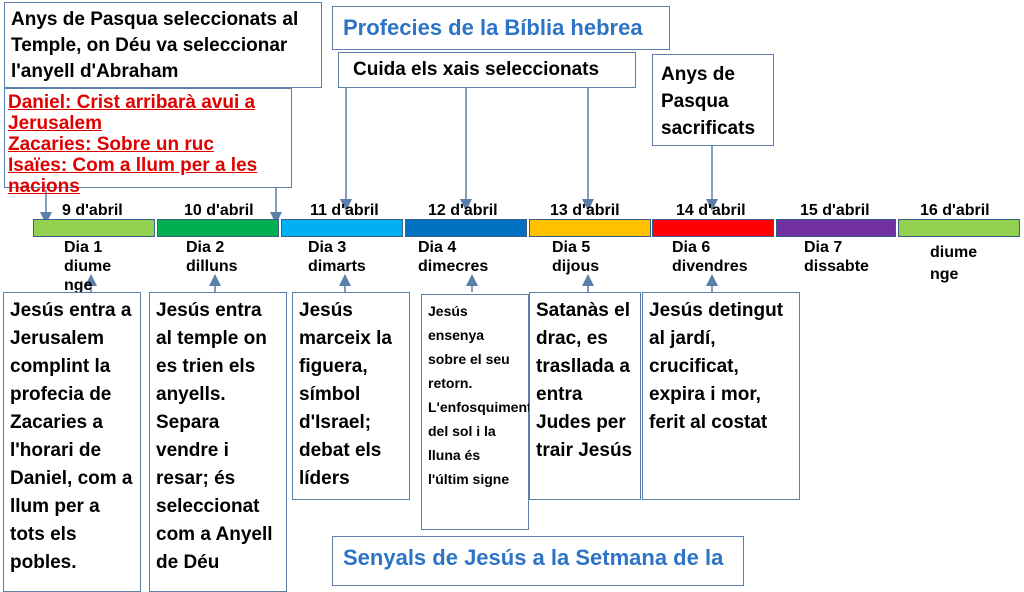  What do you see at coordinates (463, 210) in the screenshot?
I see `date-label: 12 d'abril` at bounding box center [463, 210].